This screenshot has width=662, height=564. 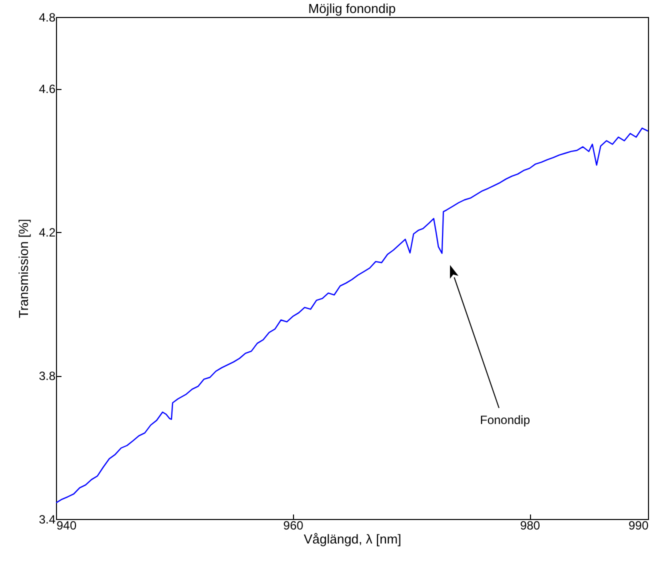 What do you see at coordinates (505, 420) in the screenshot?
I see `annotation: Fonondip` at bounding box center [505, 420].